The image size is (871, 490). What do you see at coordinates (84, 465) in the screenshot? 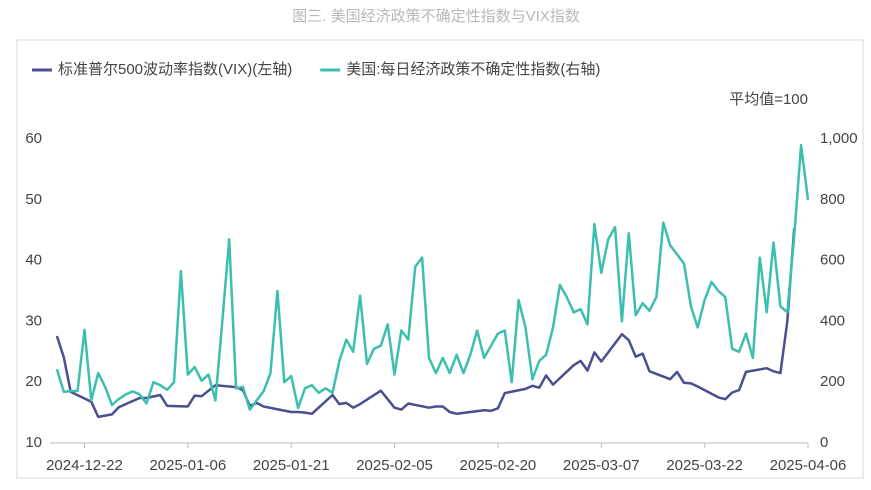
I see `x-tick-label: 2024-12-22` at bounding box center [84, 465].